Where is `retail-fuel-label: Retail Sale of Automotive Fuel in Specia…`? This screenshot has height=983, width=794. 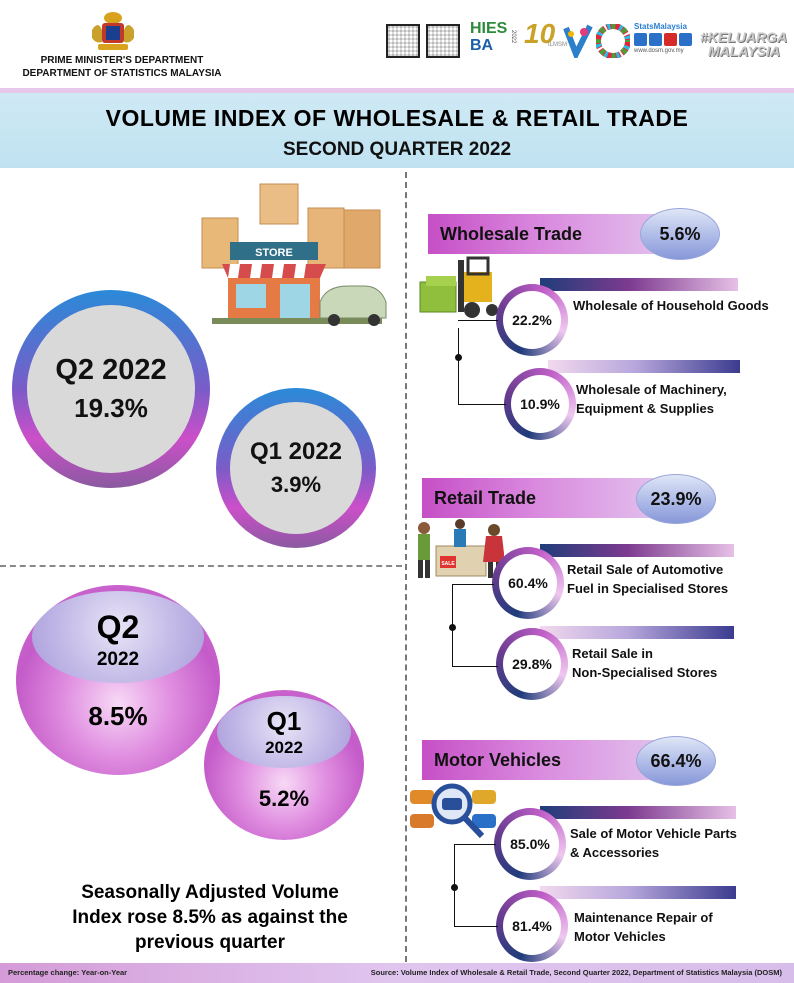 retail-fuel-label: Retail Sale of Automotive Fuel in Specia… is located at coordinates (647, 579).